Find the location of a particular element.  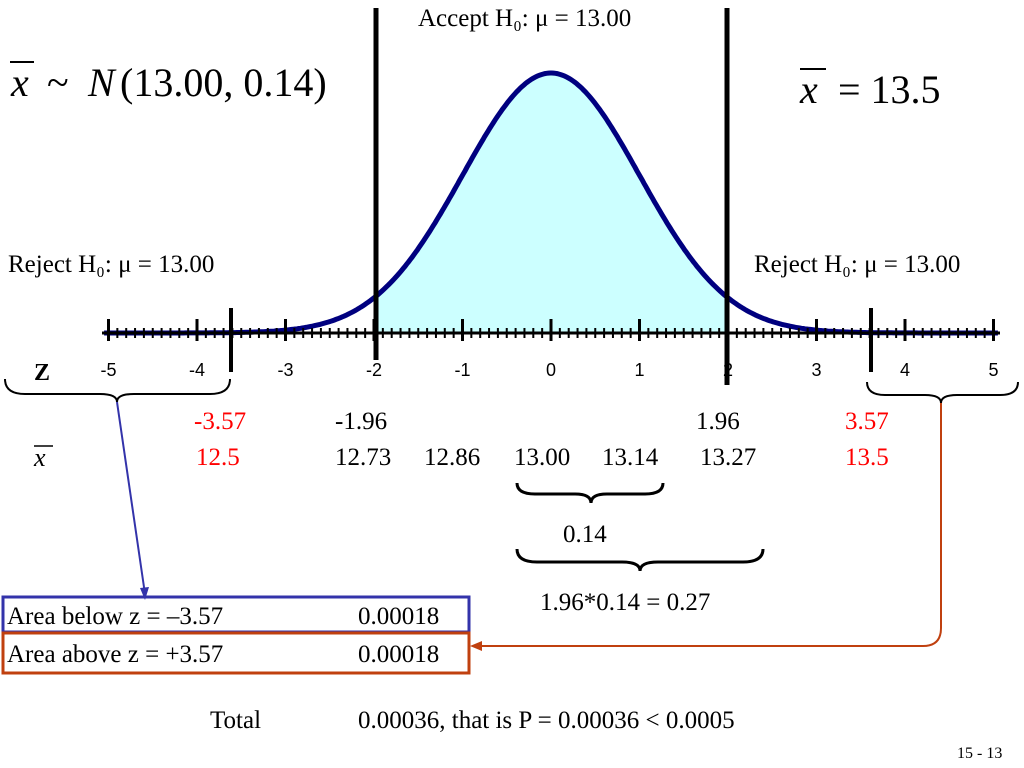

xbar-symbol: x is located at coordinates (19, 82).